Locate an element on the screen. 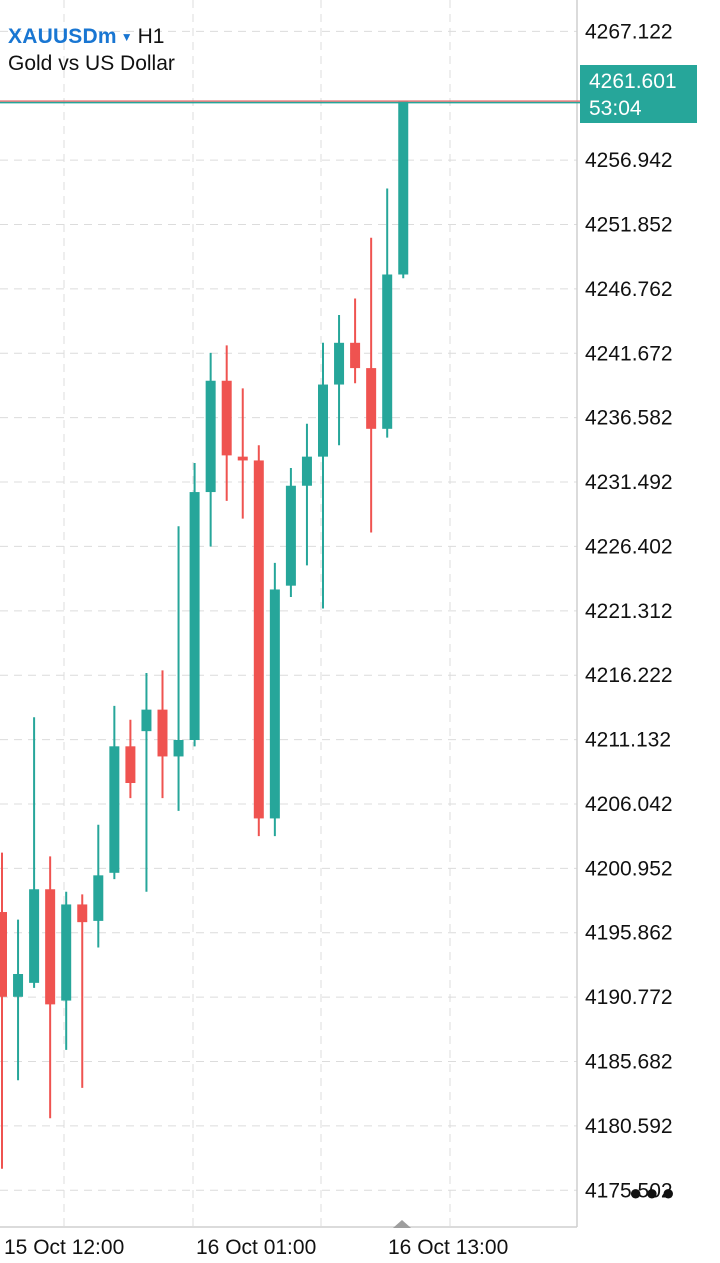 This screenshot has height=1263, width=720. price-tick-label: 4231.492 is located at coordinates (629, 482).